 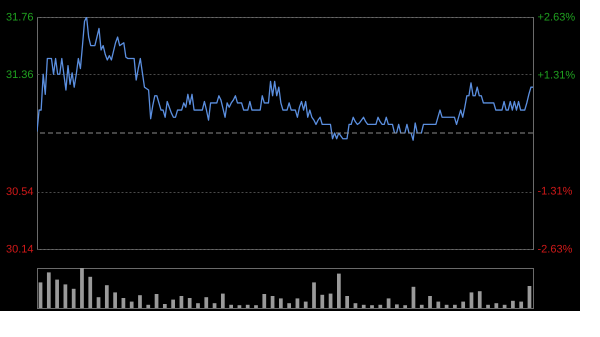 What do you see at coordinates (20, 18) in the screenshot?
I see `y-tick-label: 31.76` at bounding box center [20, 18].